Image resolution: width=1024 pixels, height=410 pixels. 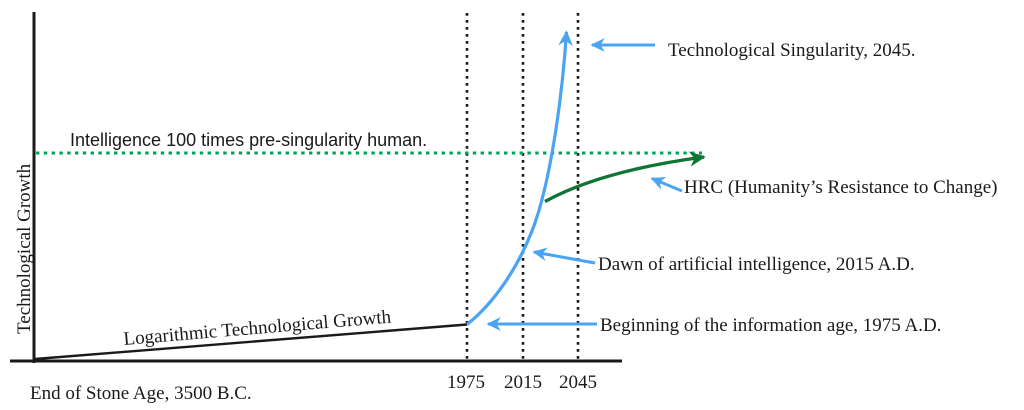 What do you see at coordinates (564, 256) in the screenshot?
I see `dawn-ai-callout-arrow` at bounding box center [564, 256].